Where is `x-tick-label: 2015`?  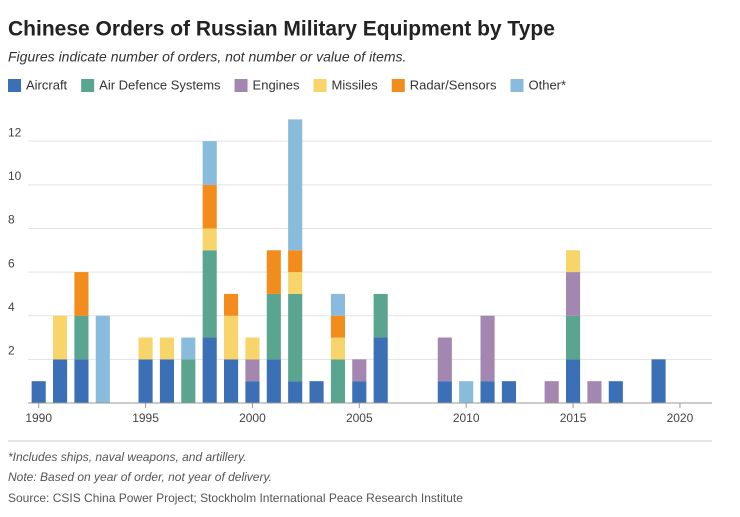
x-tick-label: 2015 is located at coordinates (573, 418).